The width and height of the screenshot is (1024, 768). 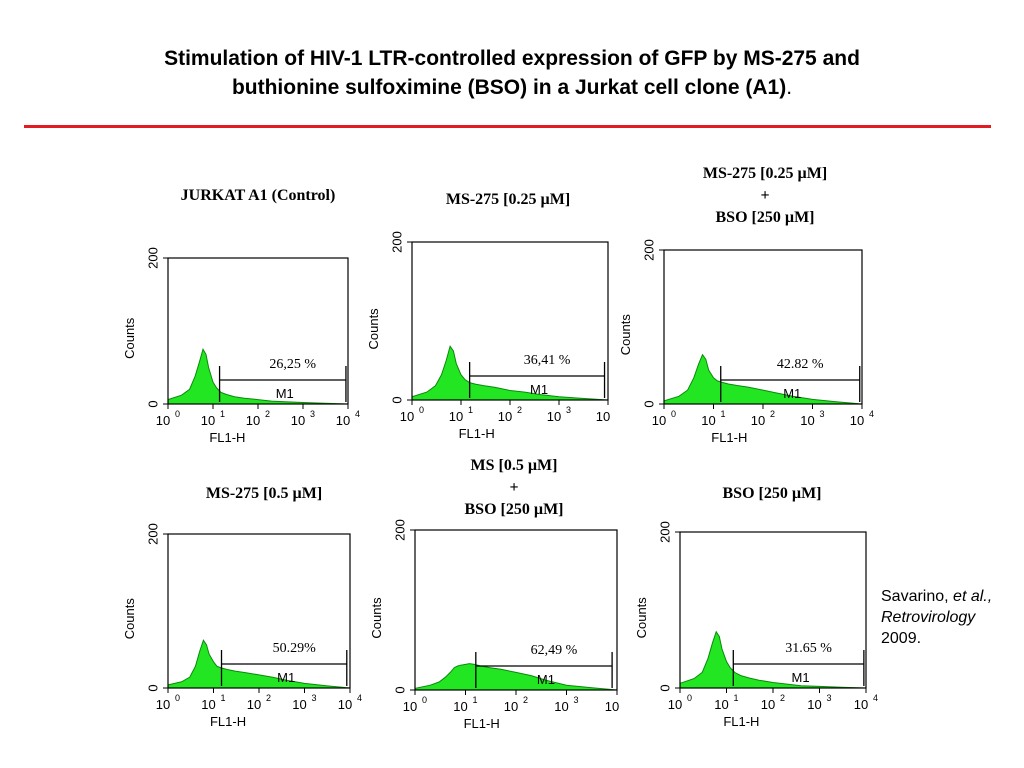 I want to click on panel-title: JURKAT A1 (Control), so click(x=258, y=195).